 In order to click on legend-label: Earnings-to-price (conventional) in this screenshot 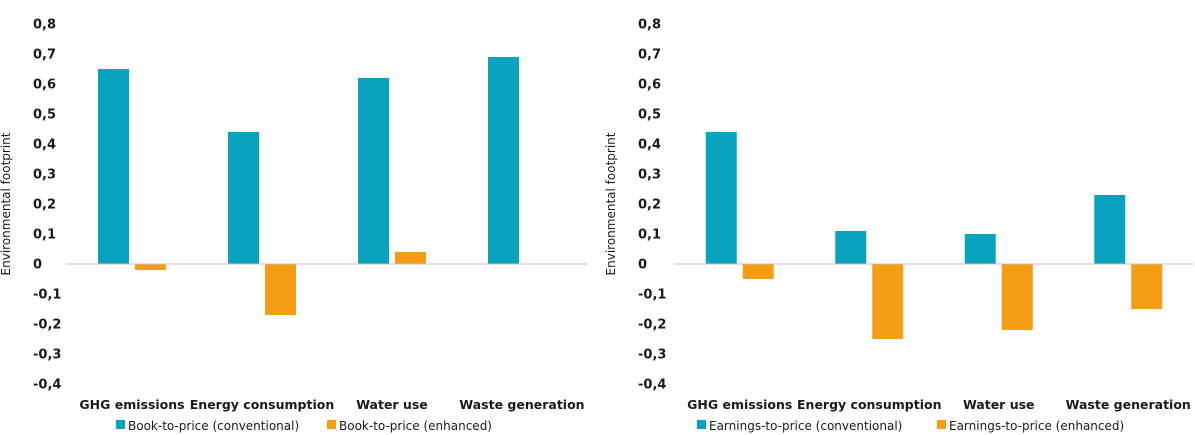, I will do `click(805, 426)`.